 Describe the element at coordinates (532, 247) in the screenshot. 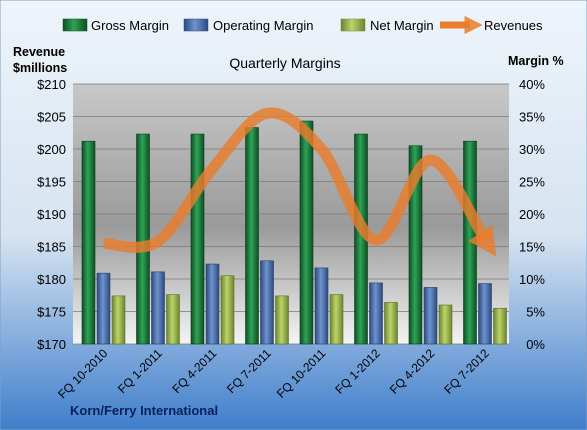

I see `right-tick-label: 15%` at that location.